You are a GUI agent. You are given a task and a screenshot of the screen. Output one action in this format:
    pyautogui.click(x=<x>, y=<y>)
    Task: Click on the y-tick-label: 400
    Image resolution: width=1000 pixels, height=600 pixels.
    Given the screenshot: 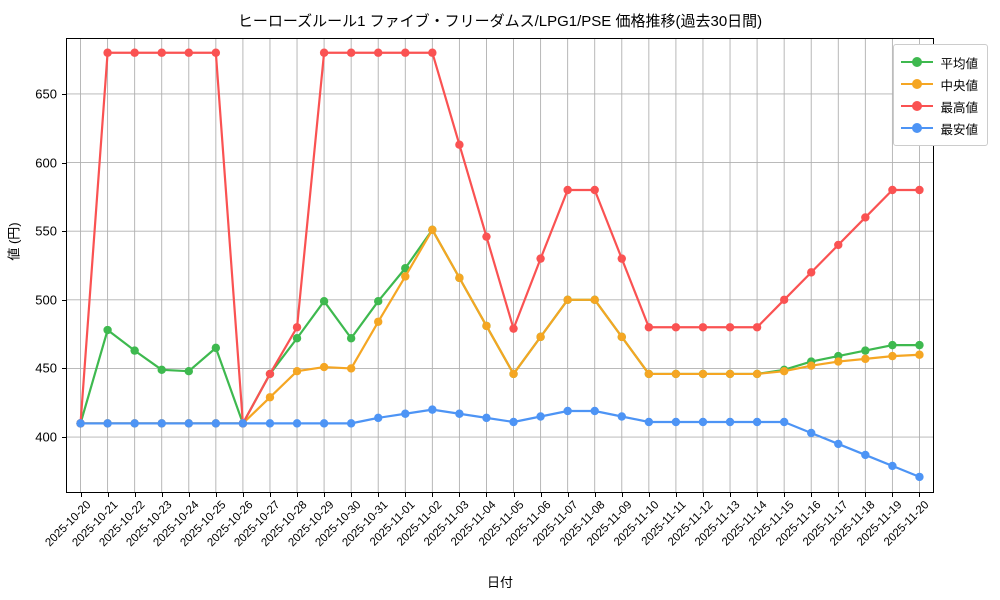 What is the action you would take?
    pyautogui.click(x=46, y=437)
    